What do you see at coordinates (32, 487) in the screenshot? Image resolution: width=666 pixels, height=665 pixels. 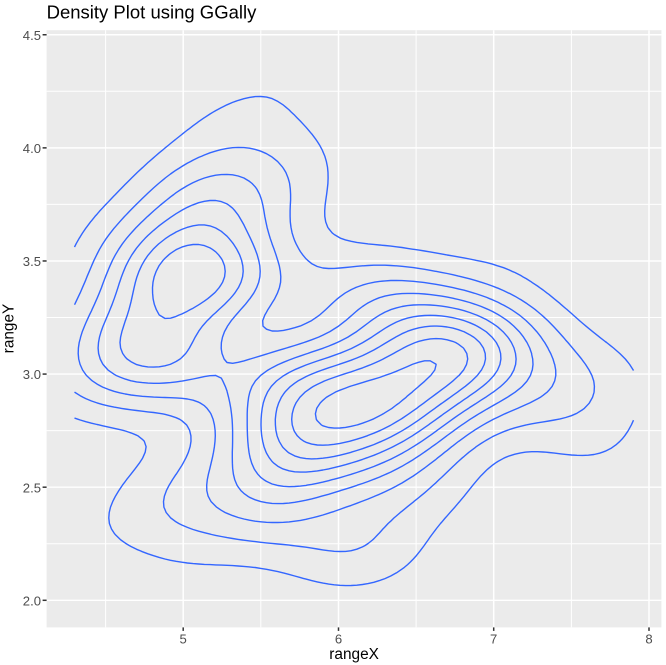 I see `svg-text: 2.5` at bounding box center [32, 487].